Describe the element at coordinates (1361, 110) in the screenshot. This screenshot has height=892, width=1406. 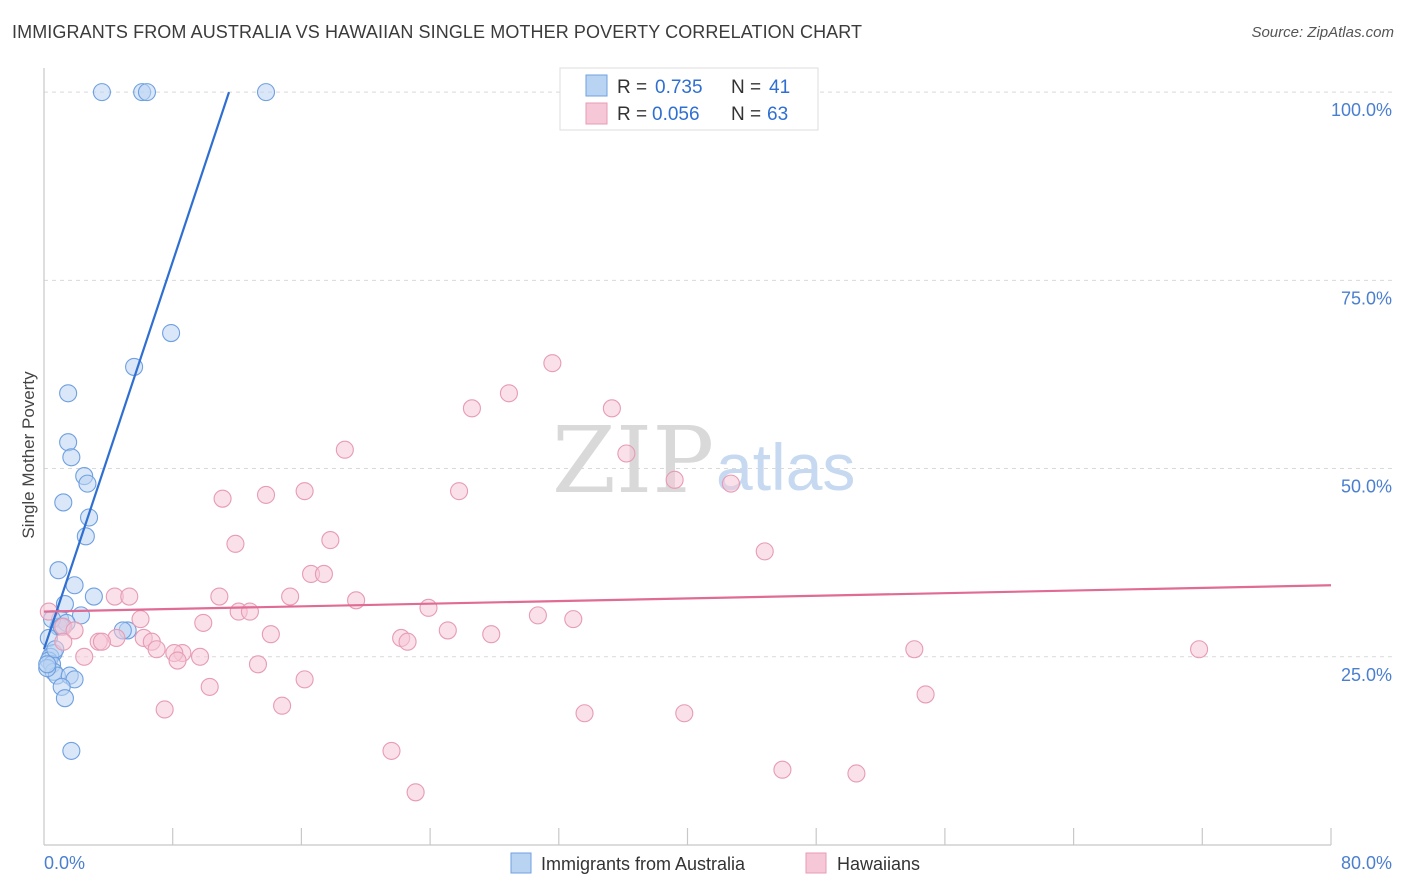
I see `y-tick-label-100: 100.0%` at that location.